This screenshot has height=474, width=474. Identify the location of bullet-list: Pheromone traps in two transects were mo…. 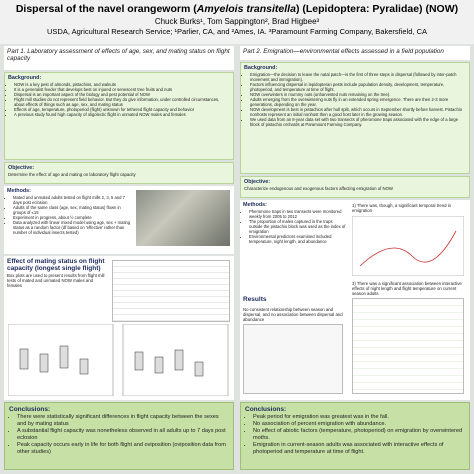
(295, 226).